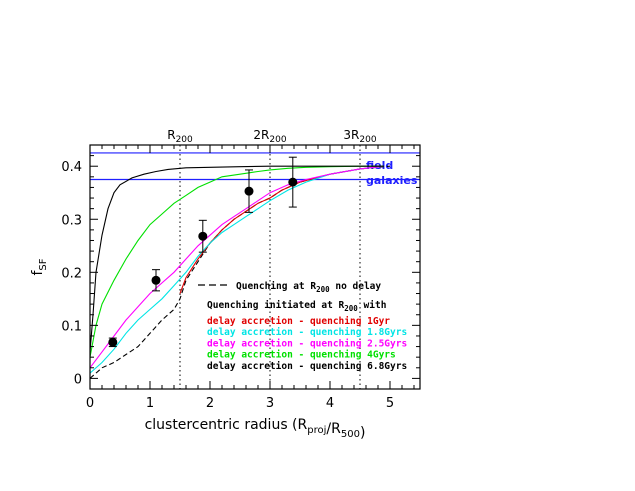  I want to click on x-tick-label-0: 0, so click(90, 403).